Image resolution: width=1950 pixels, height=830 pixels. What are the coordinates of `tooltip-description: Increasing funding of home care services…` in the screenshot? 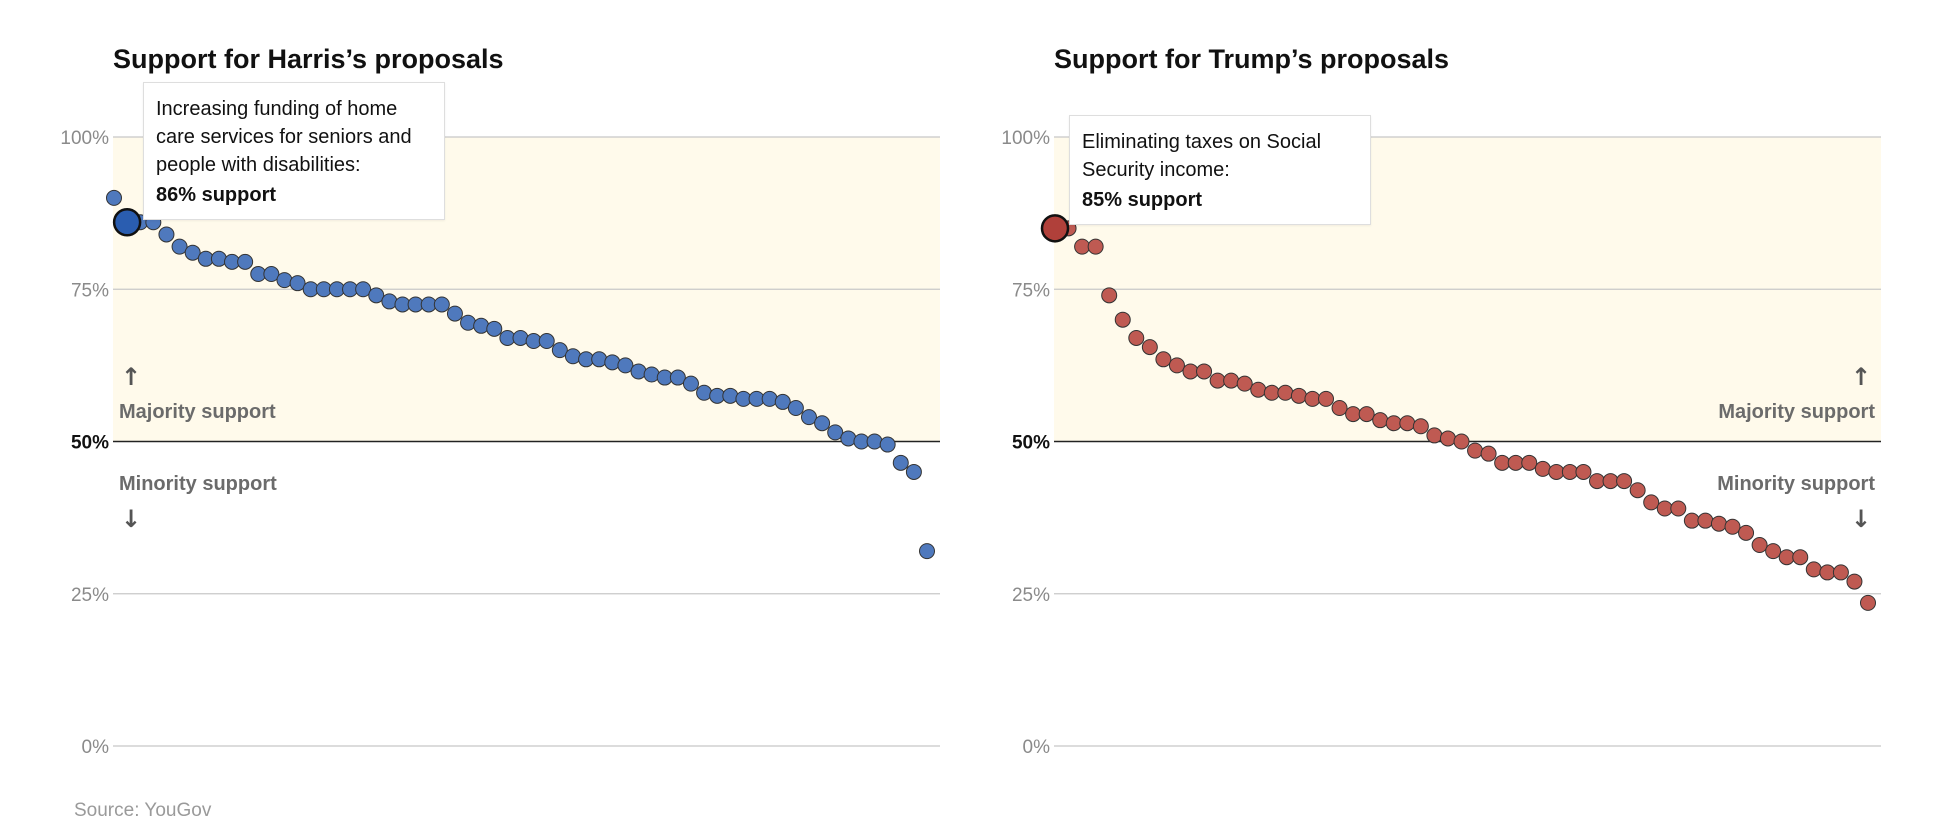 It's located at (284, 137).